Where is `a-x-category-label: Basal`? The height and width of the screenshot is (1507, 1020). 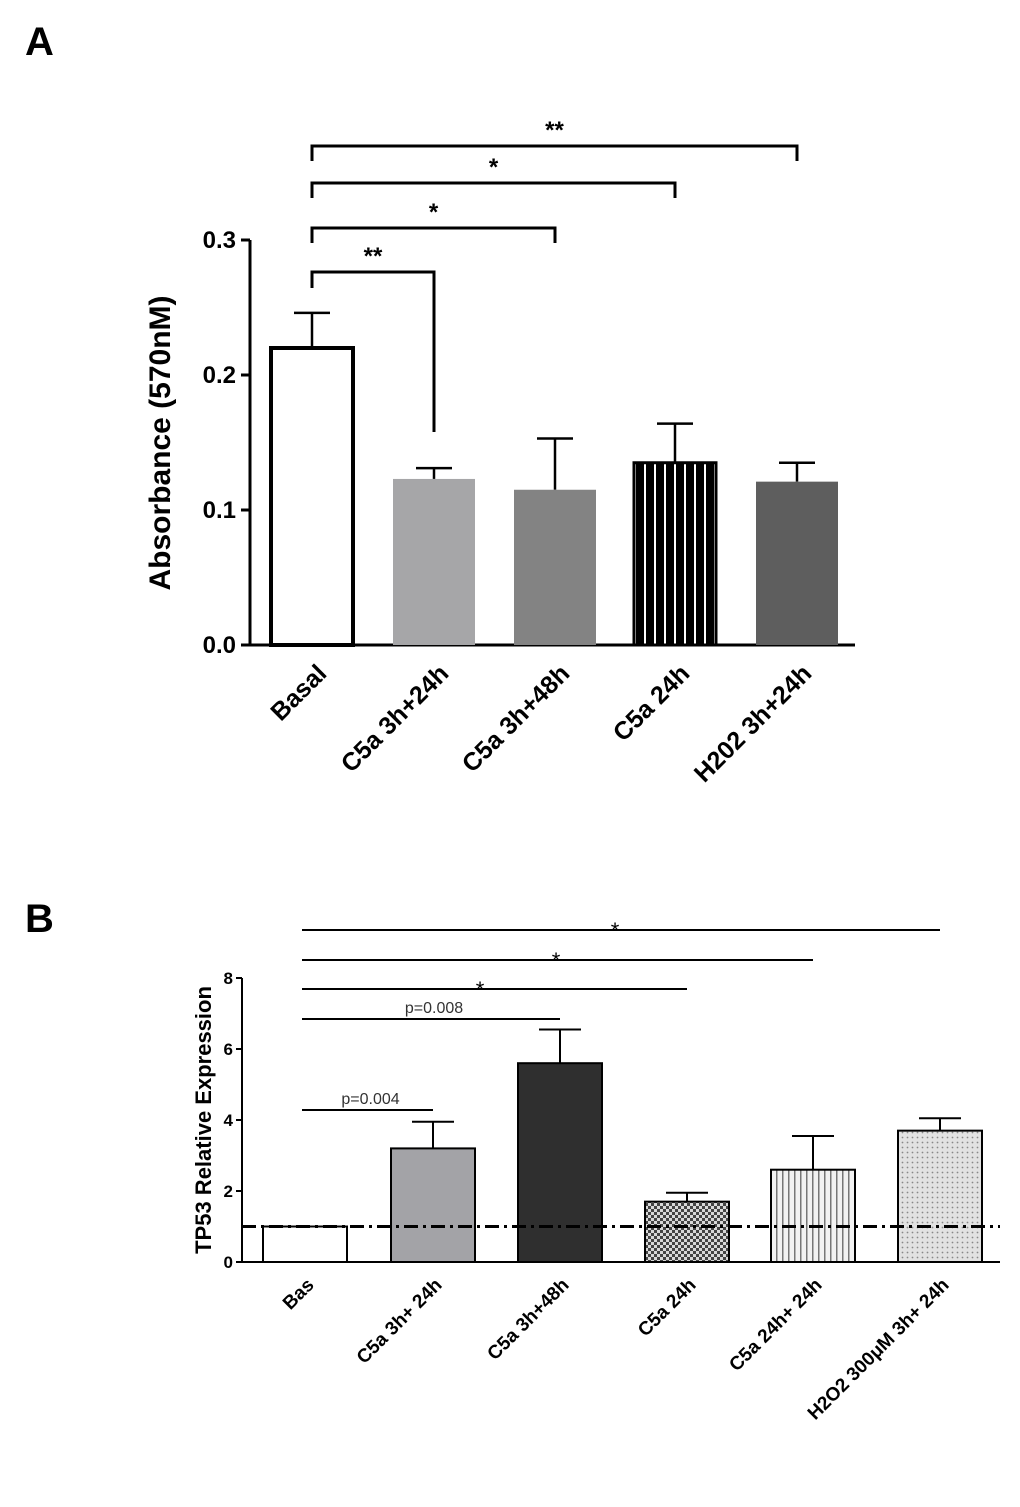
a-x-category-label: Basal is located at coordinates (298, 692).